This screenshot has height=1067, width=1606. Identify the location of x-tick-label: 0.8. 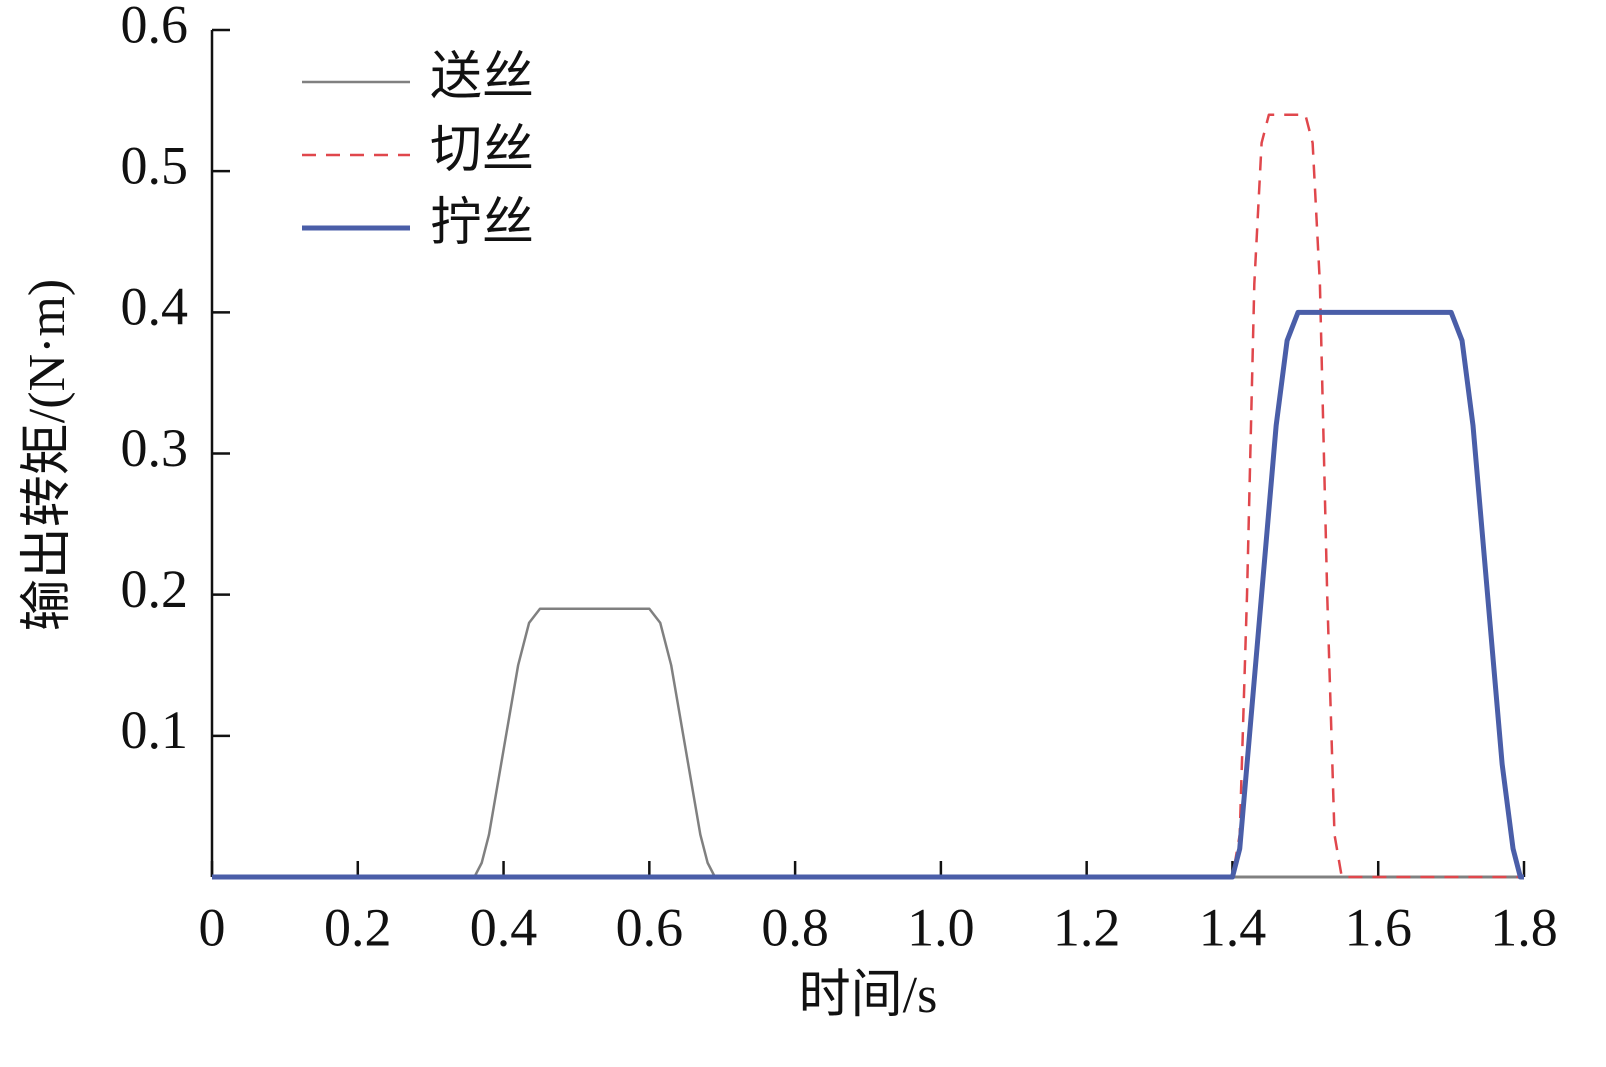
(795, 927).